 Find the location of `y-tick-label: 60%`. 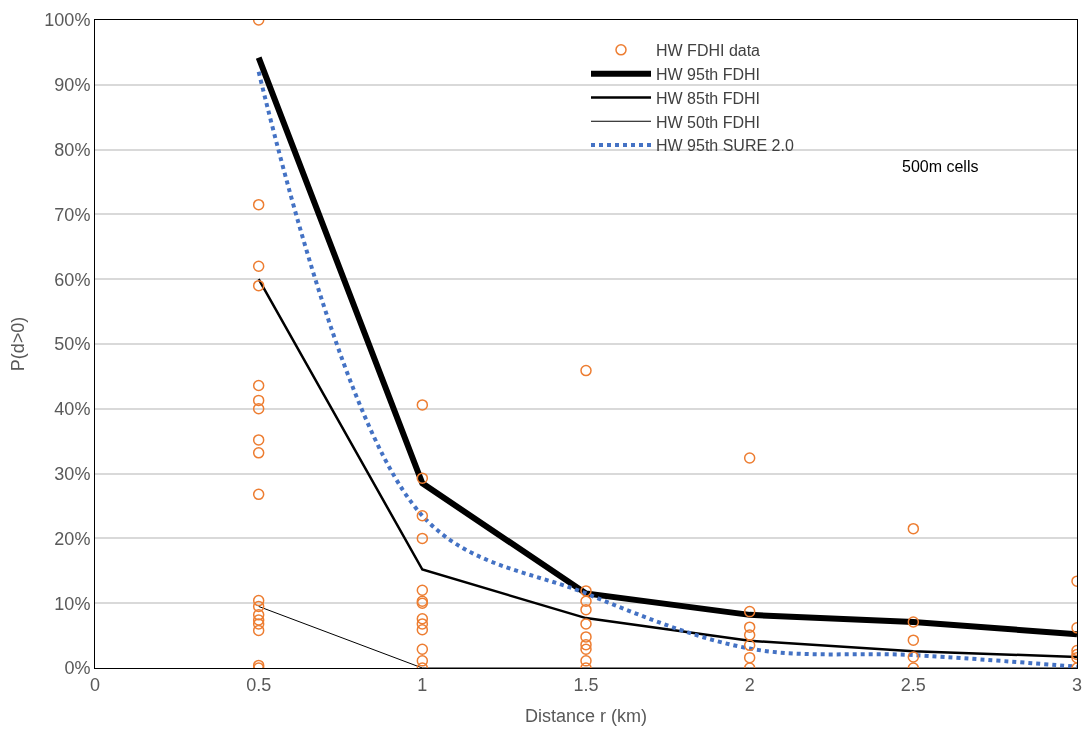

y-tick-label: 60% is located at coordinates (72, 279).